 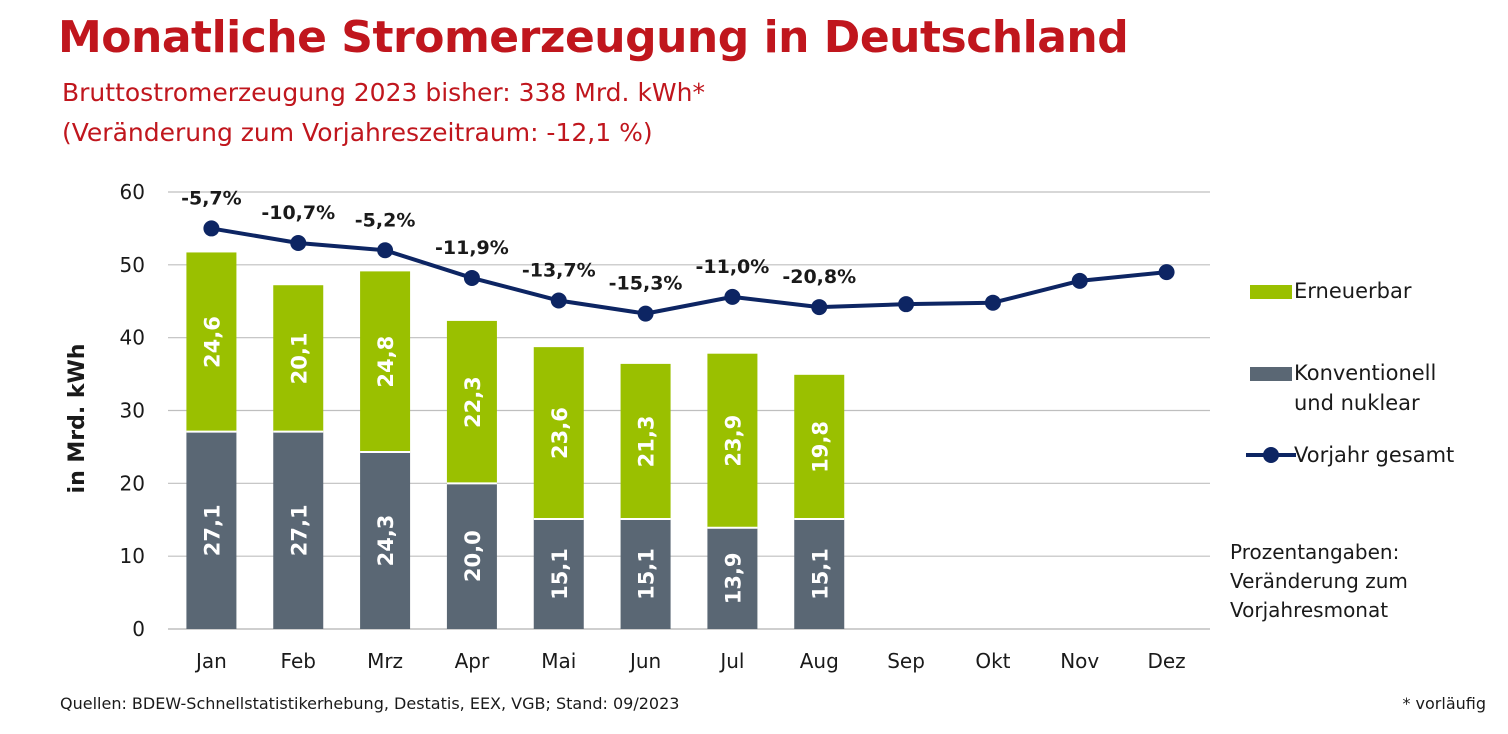 I want to click on x-tick-label: Okt, so click(x=992, y=661).